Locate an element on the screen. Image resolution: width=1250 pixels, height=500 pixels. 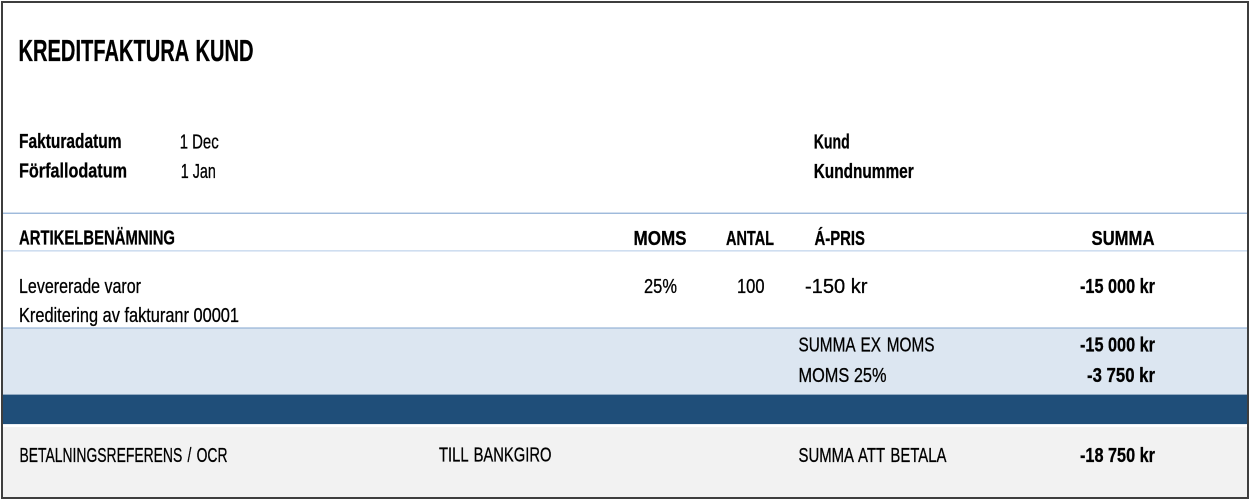
svg-text: -3 750 kr is located at coordinates (1121, 376).